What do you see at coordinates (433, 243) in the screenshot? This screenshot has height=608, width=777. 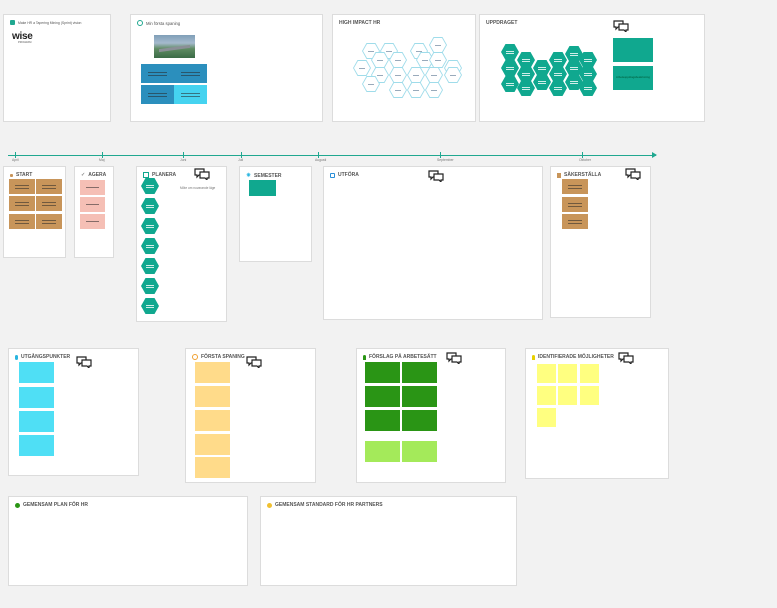 I see `frame-utfora: UTFÖRA` at bounding box center [433, 243].